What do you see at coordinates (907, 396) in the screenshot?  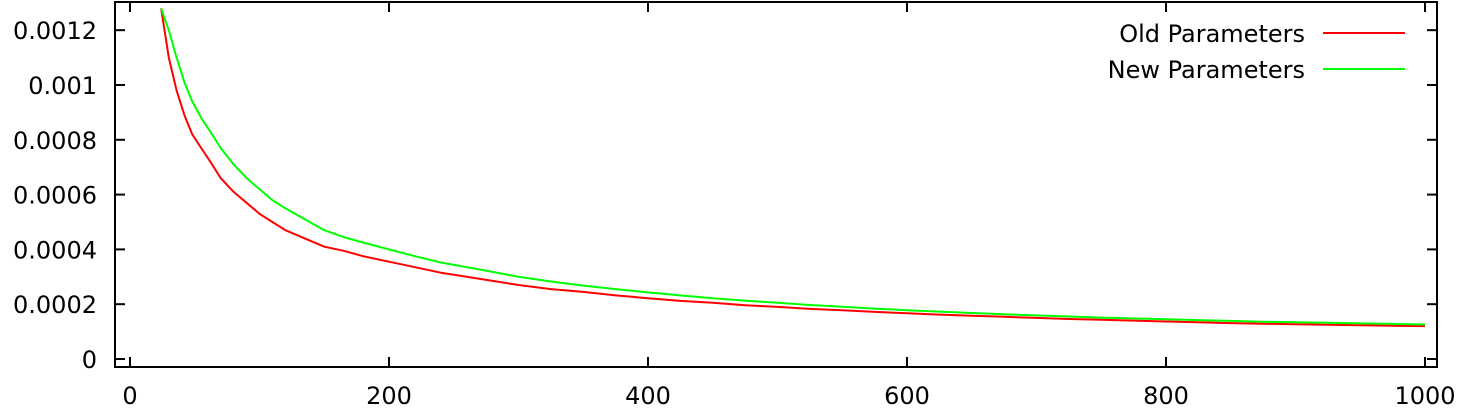 I see `x-tick-label: 600` at bounding box center [907, 396].